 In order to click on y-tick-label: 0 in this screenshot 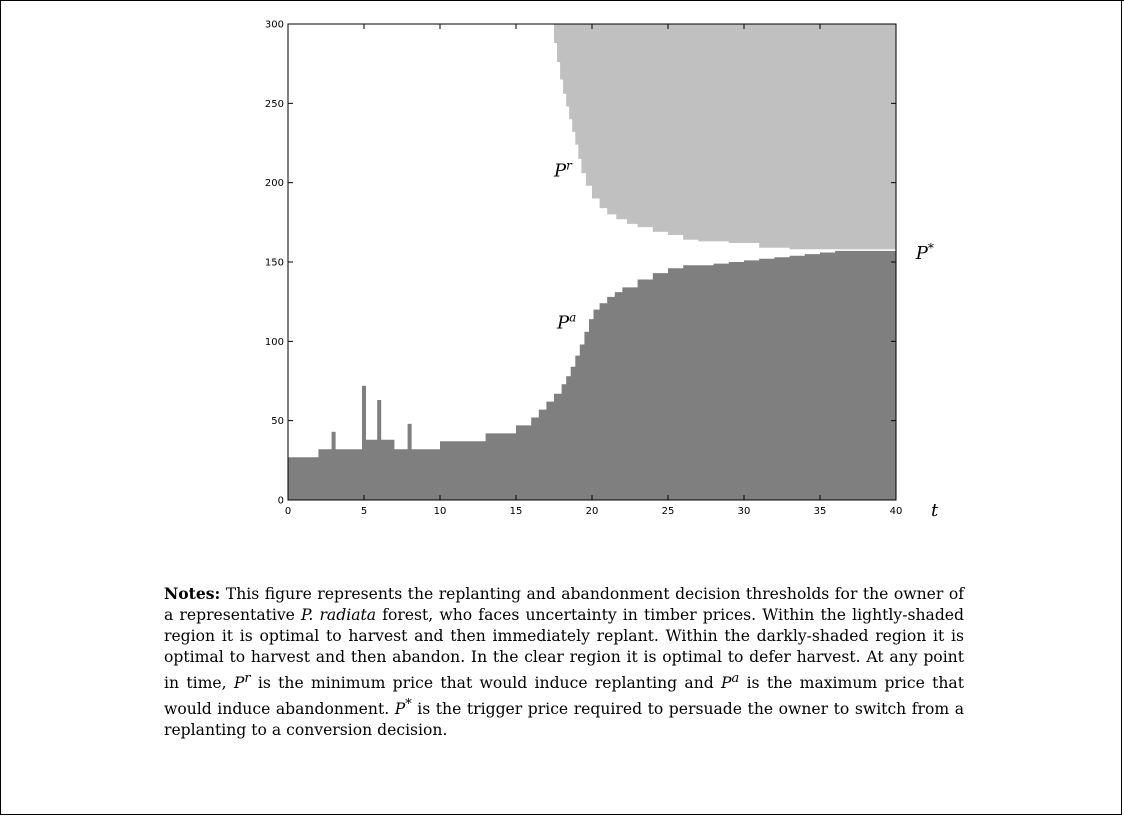, I will do `click(281, 501)`.